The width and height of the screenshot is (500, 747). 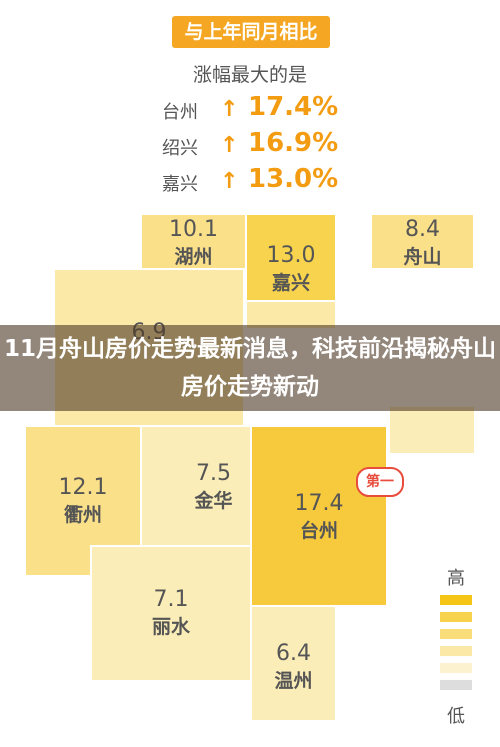 What do you see at coordinates (249, 75) in the screenshot?
I see `subtitle: 涨幅最大的是` at bounding box center [249, 75].